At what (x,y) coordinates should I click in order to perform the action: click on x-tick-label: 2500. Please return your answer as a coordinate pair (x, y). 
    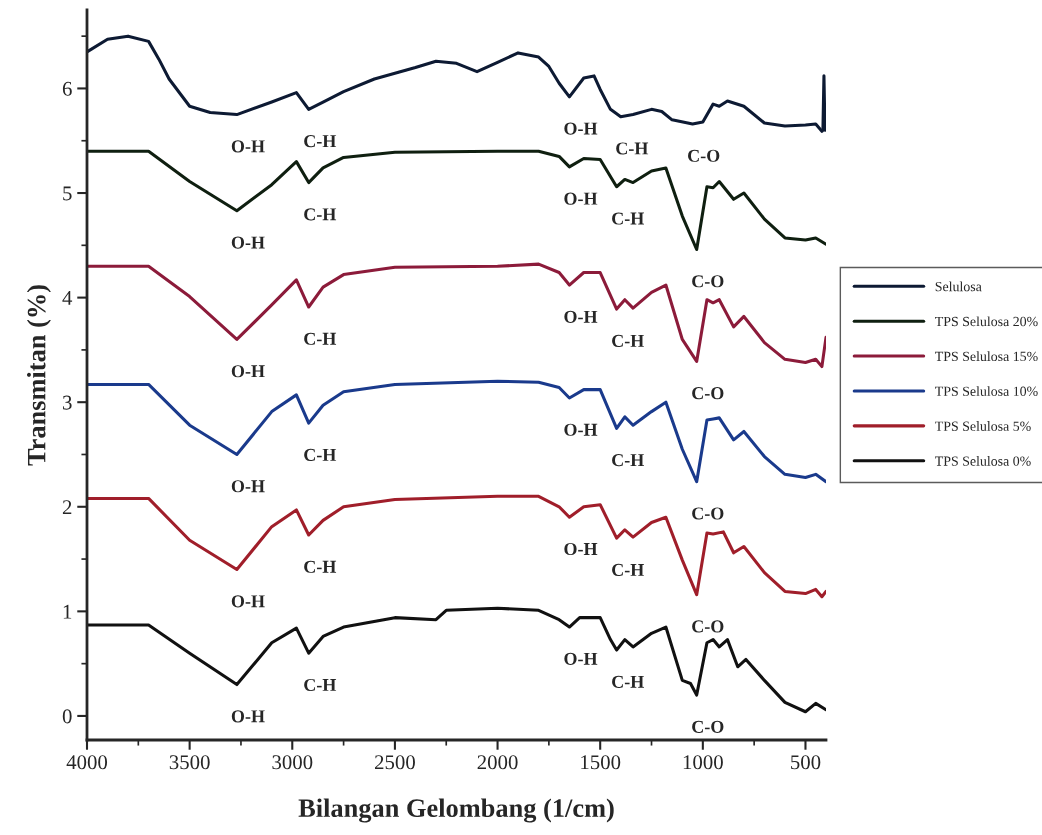
    Looking at the image, I should click on (395, 762).